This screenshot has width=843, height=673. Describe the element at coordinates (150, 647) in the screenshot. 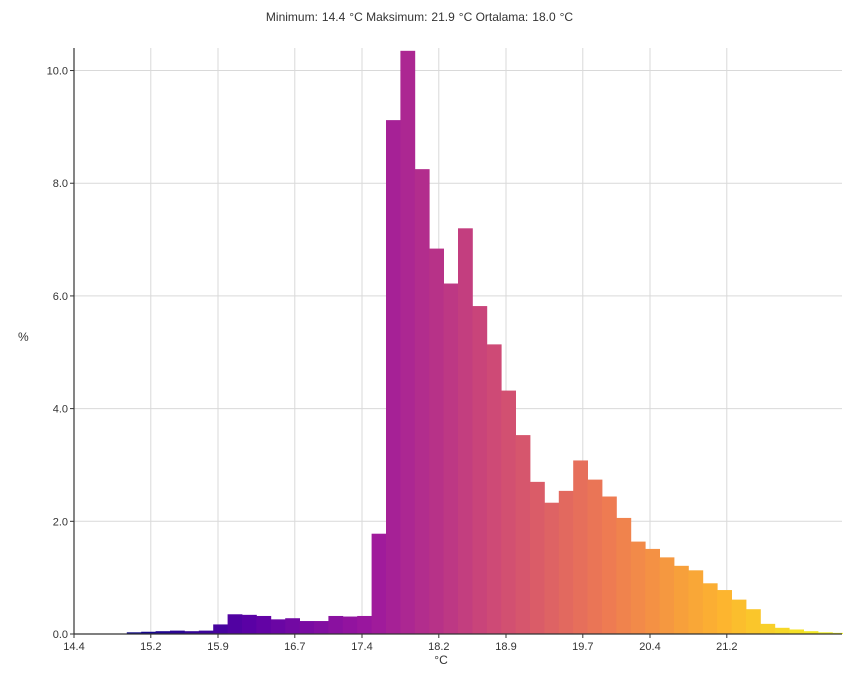

I see `x-tick-label: 15.2` at that location.